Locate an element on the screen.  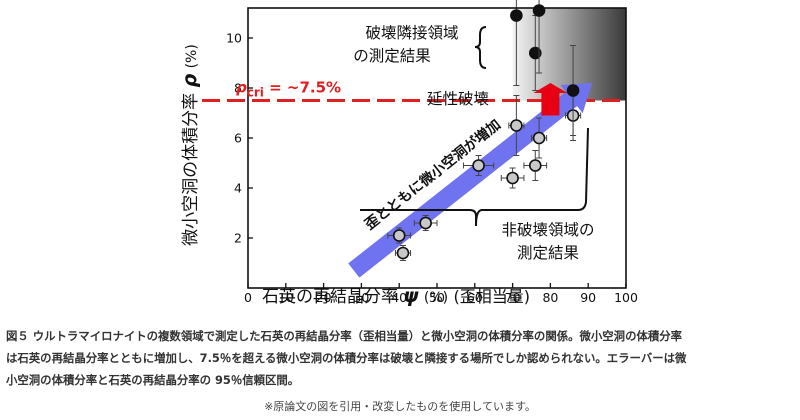
non-fracture-line-1: 非破壊領域の is located at coordinates (547, 230).